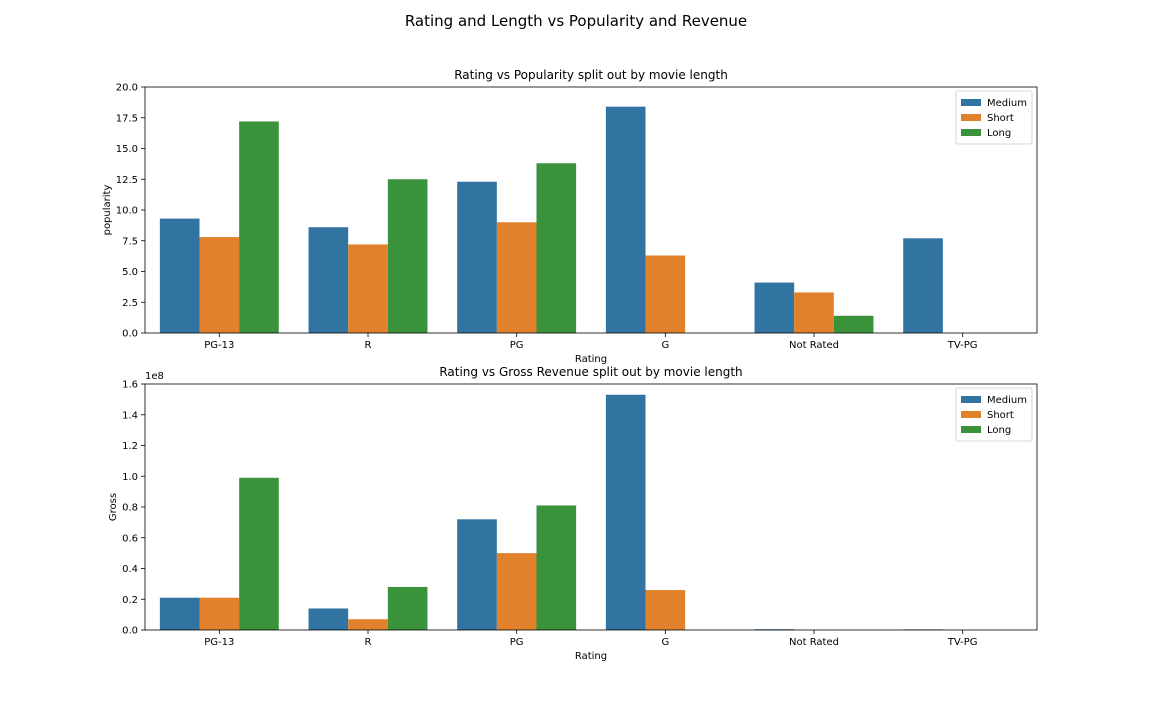 The image size is (1152, 720). Describe the element at coordinates (130, 538) in the screenshot. I see `y-tick-label: 0.6` at that location.